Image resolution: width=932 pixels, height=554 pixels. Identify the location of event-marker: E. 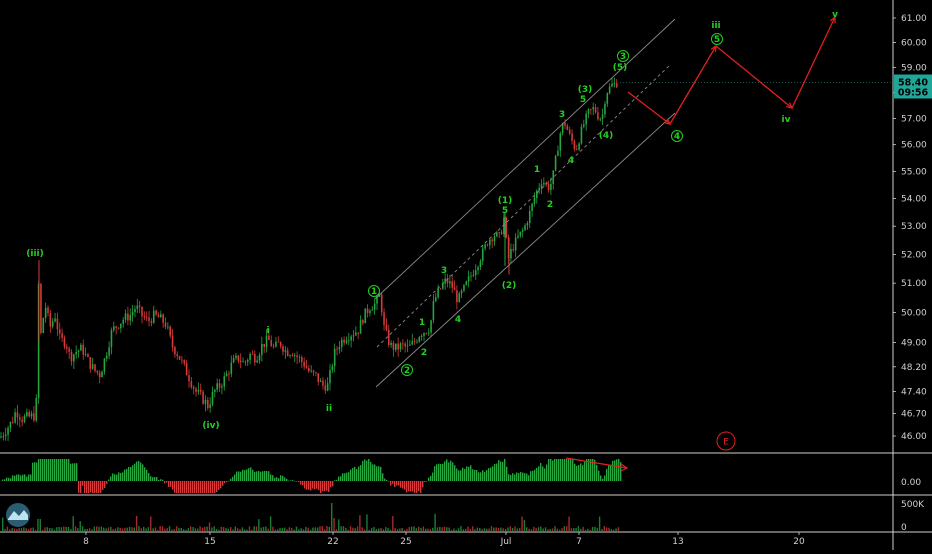
(726, 441).